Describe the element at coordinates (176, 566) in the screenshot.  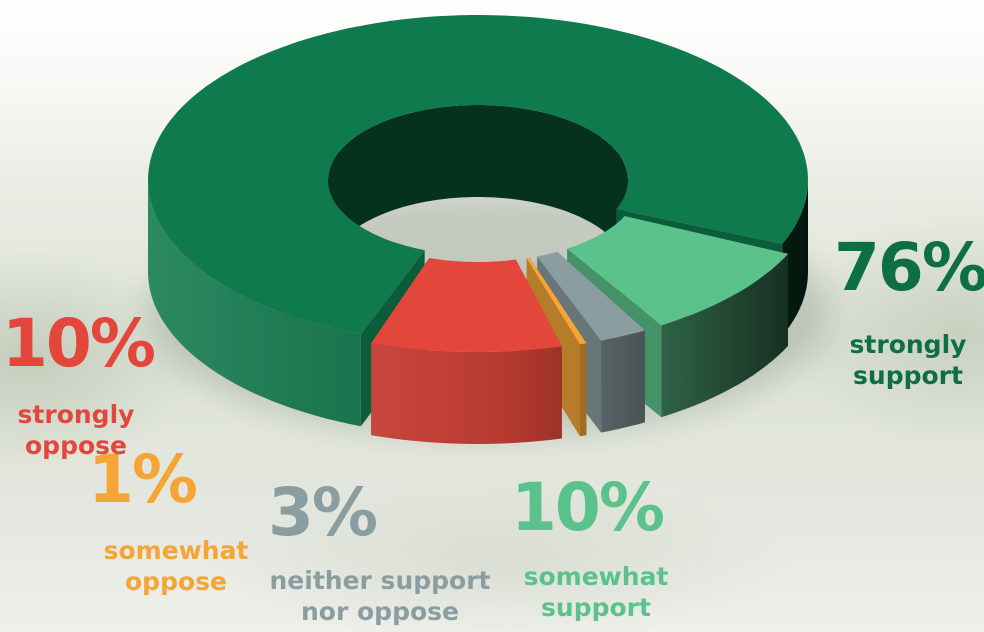
I see `desc-label-somewhat-oppose: somewhat oppose` at that location.